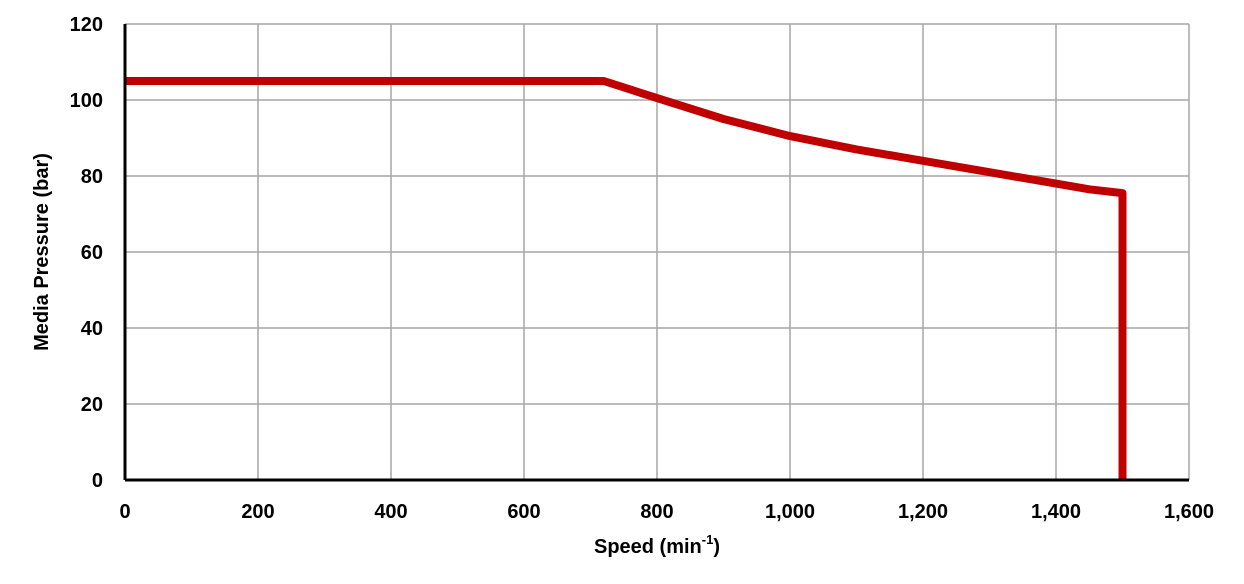 Image resolution: width=1244 pixels, height=584 pixels. What do you see at coordinates (390, 512) in the screenshot?
I see `x-tick-label: 400` at bounding box center [390, 512].